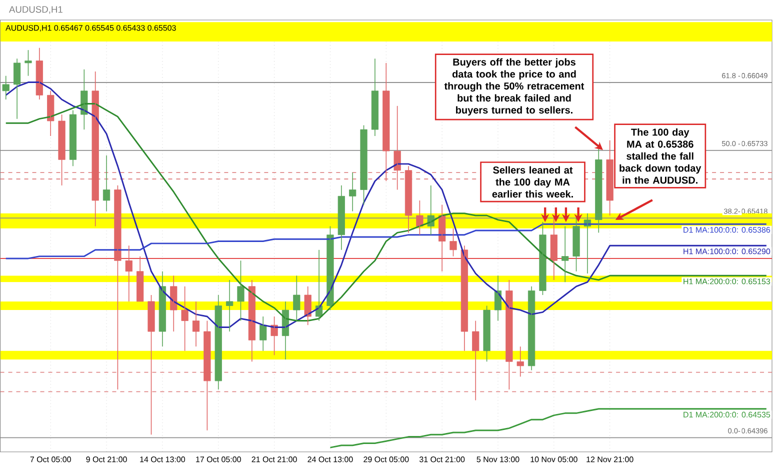  I want to click on x-tick-label: 10 Nov 05:00, so click(554, 459).